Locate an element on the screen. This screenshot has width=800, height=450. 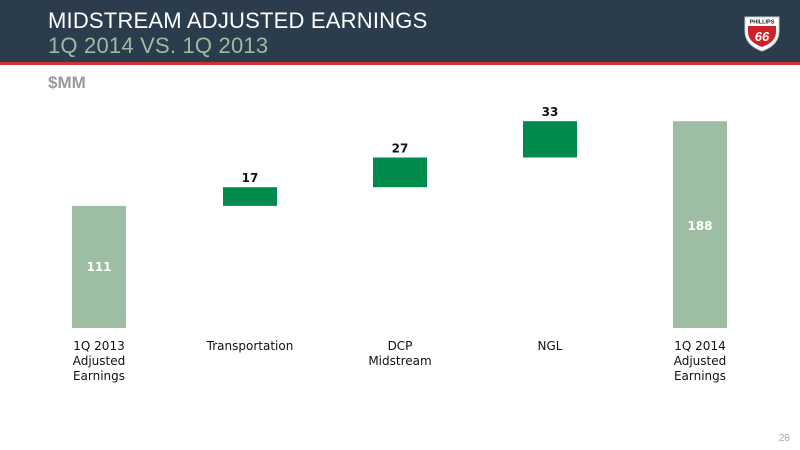
bar-value-label: 188 is located at coordinates (699, 226).